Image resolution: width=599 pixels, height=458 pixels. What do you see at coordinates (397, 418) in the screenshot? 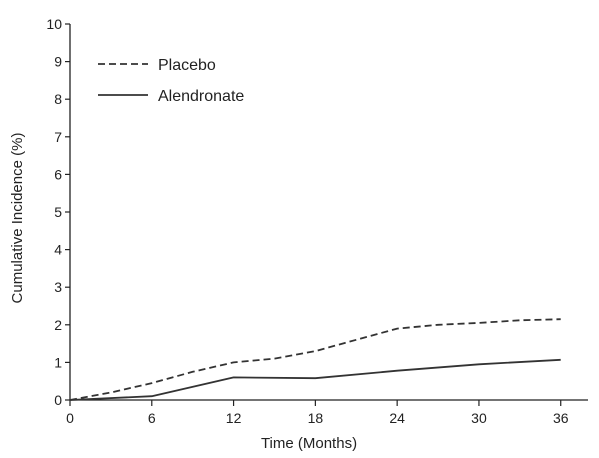
I see `x-tick-label: 24` at bounding box center [397, 418].